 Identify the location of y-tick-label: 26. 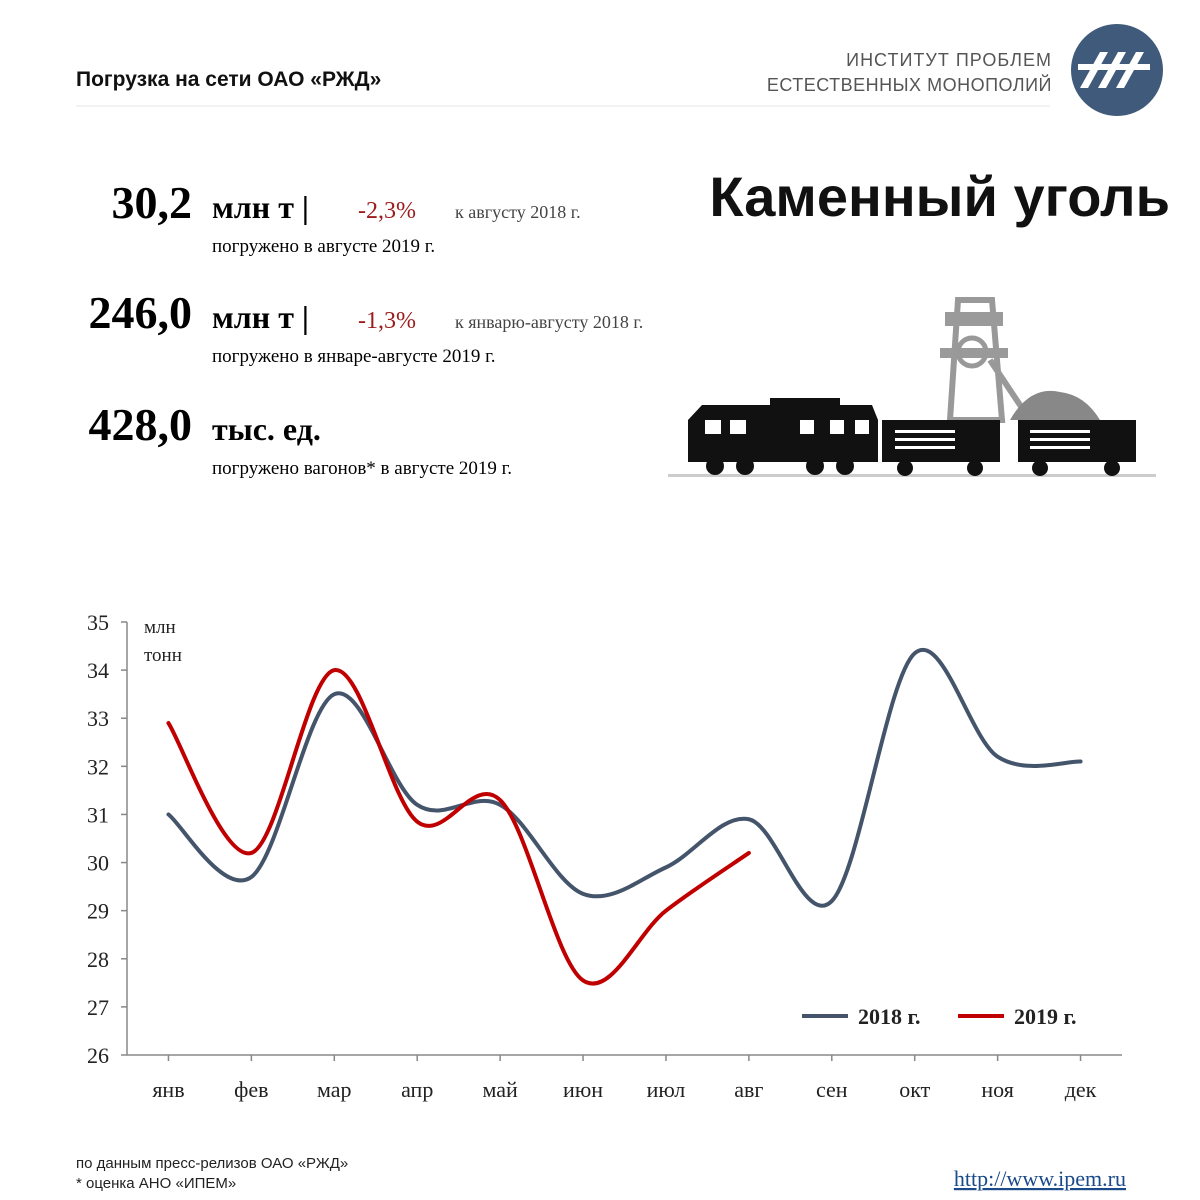
(98, 1055).